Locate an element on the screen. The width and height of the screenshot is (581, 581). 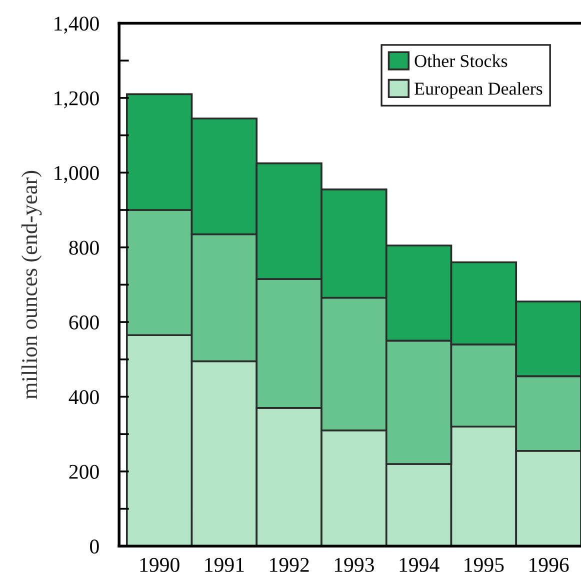
y-tick-label: 0 is located at coordinates (94, 547).